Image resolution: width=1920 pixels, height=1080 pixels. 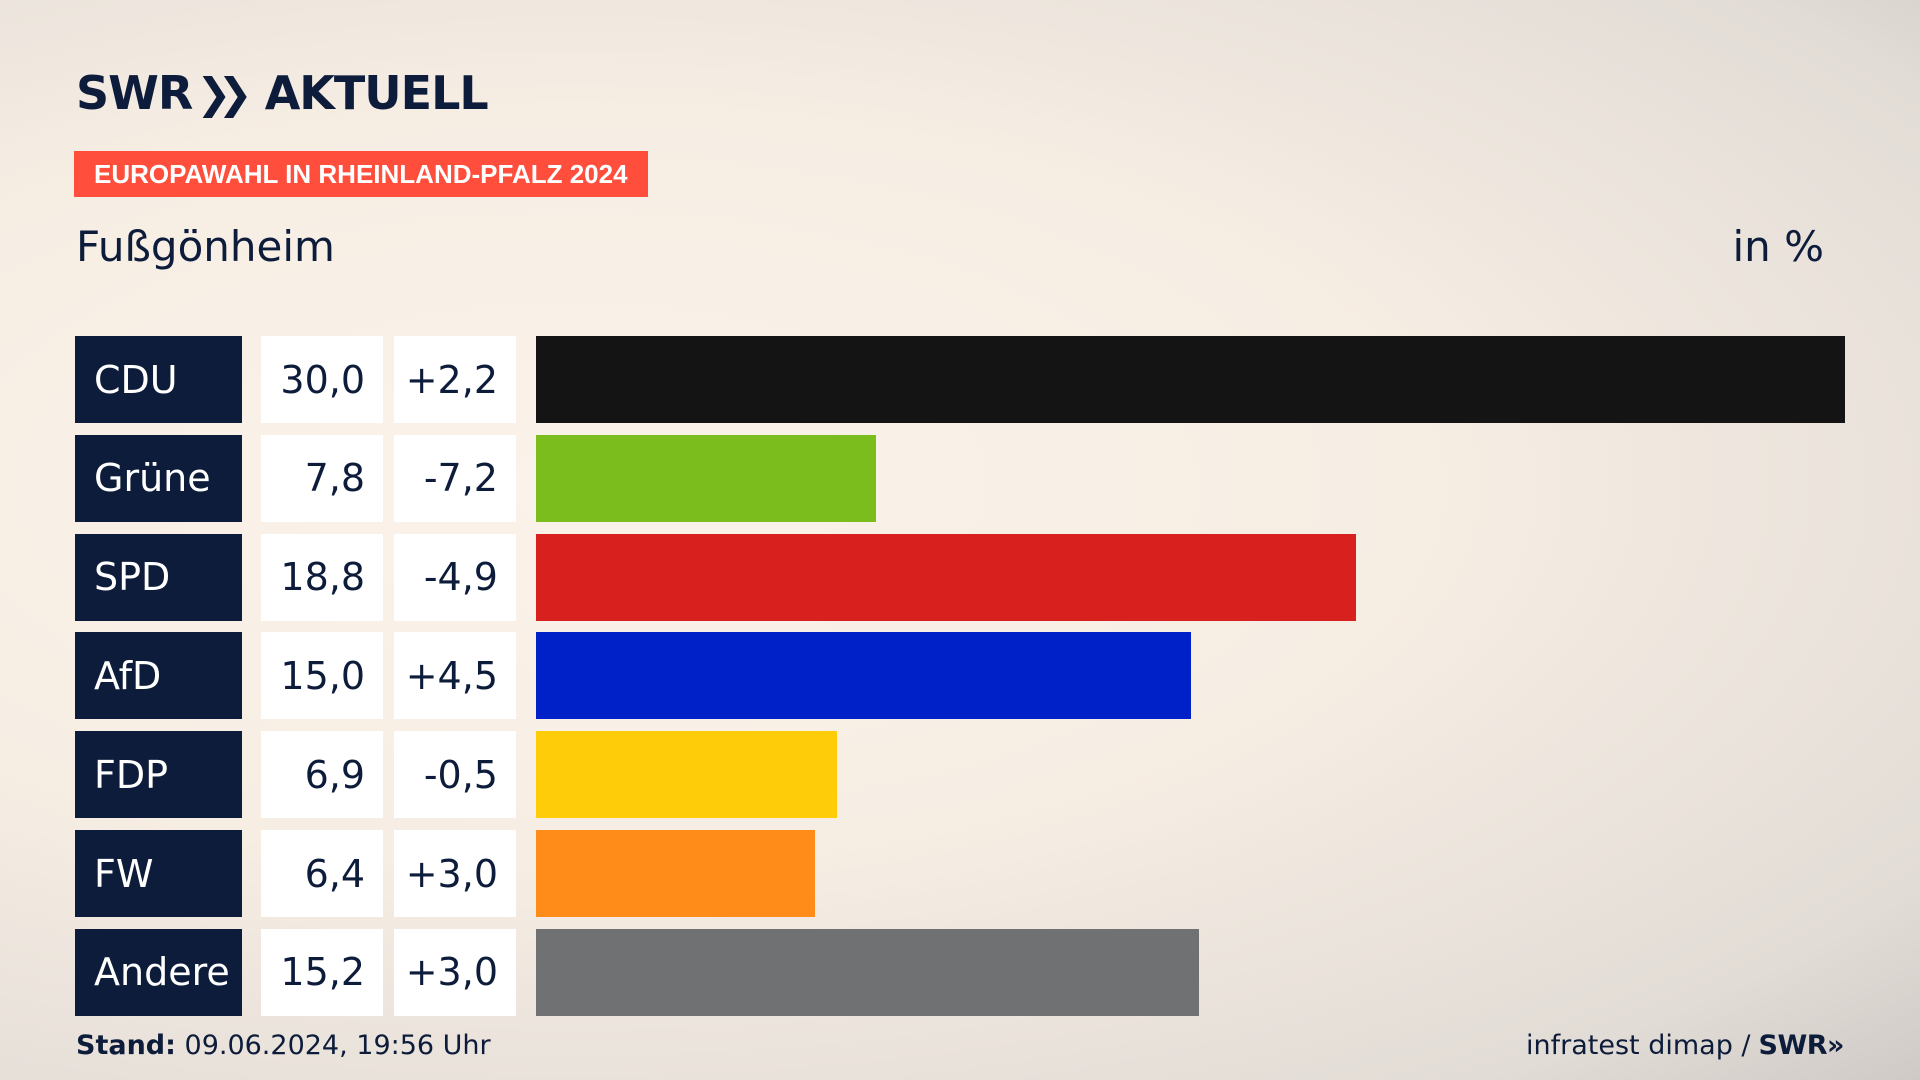 What do you see at coordinates (455, 775) in the screenshot?
I see `change-label: -0,5` at bounding box center [455, 775].